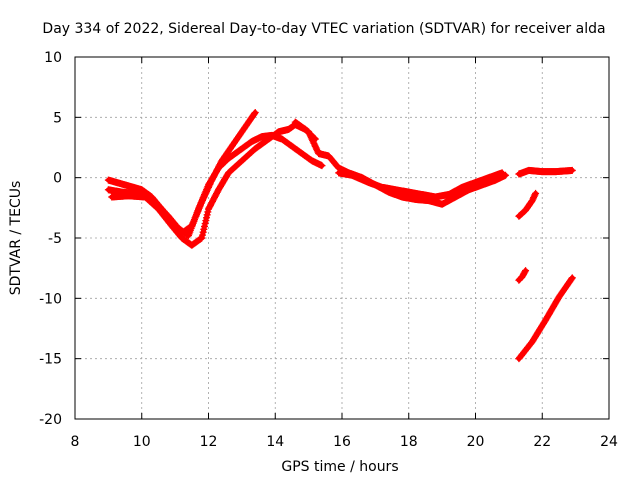  I want to click on x-tick-label: 14, so click(275, 442).